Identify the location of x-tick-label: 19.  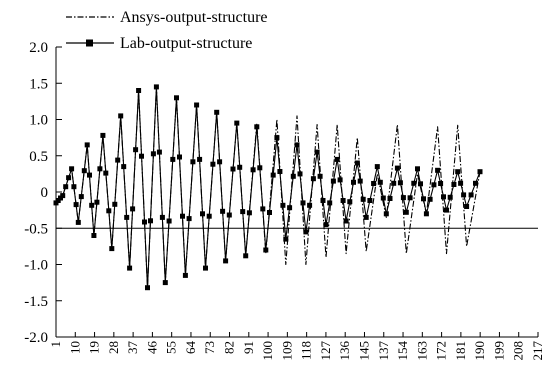
(94, 347).